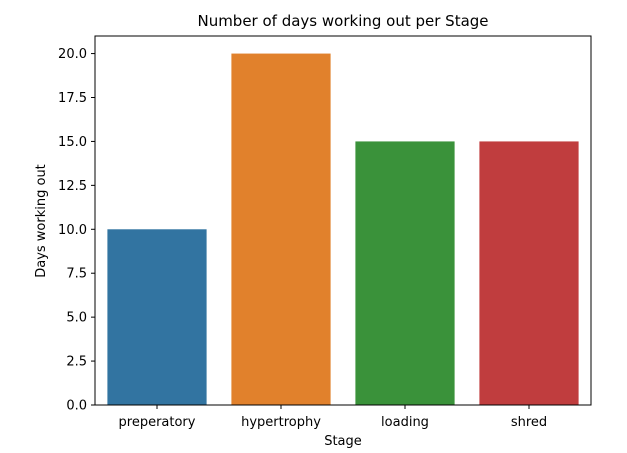 The height and width of the screenshot is (453, 627). I want to click on bar-hypertrophy, so click(281, 229).